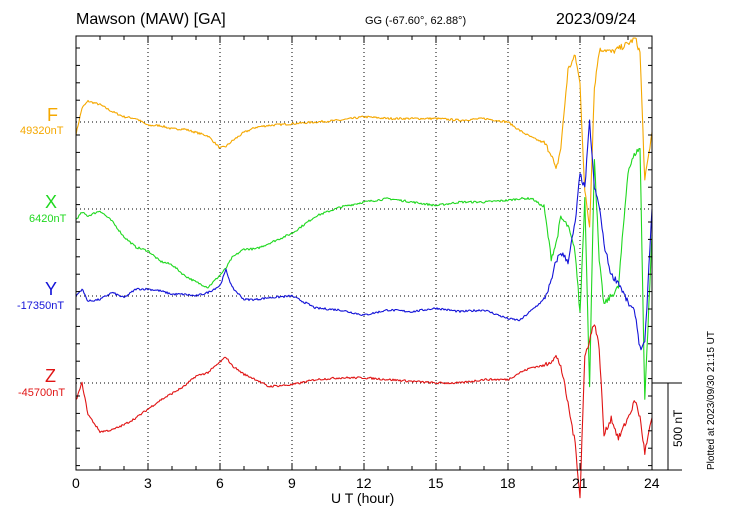  Describe the element at coordinates (52, 115) in the screenshot. I see `series-label-f: F` at that location.